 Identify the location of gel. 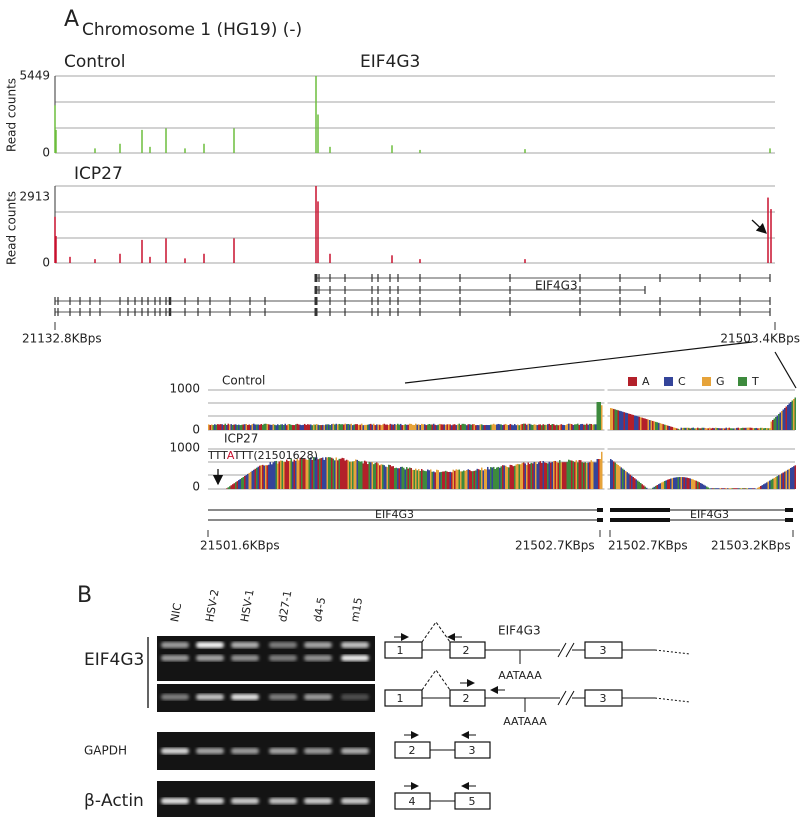
(266, 658).